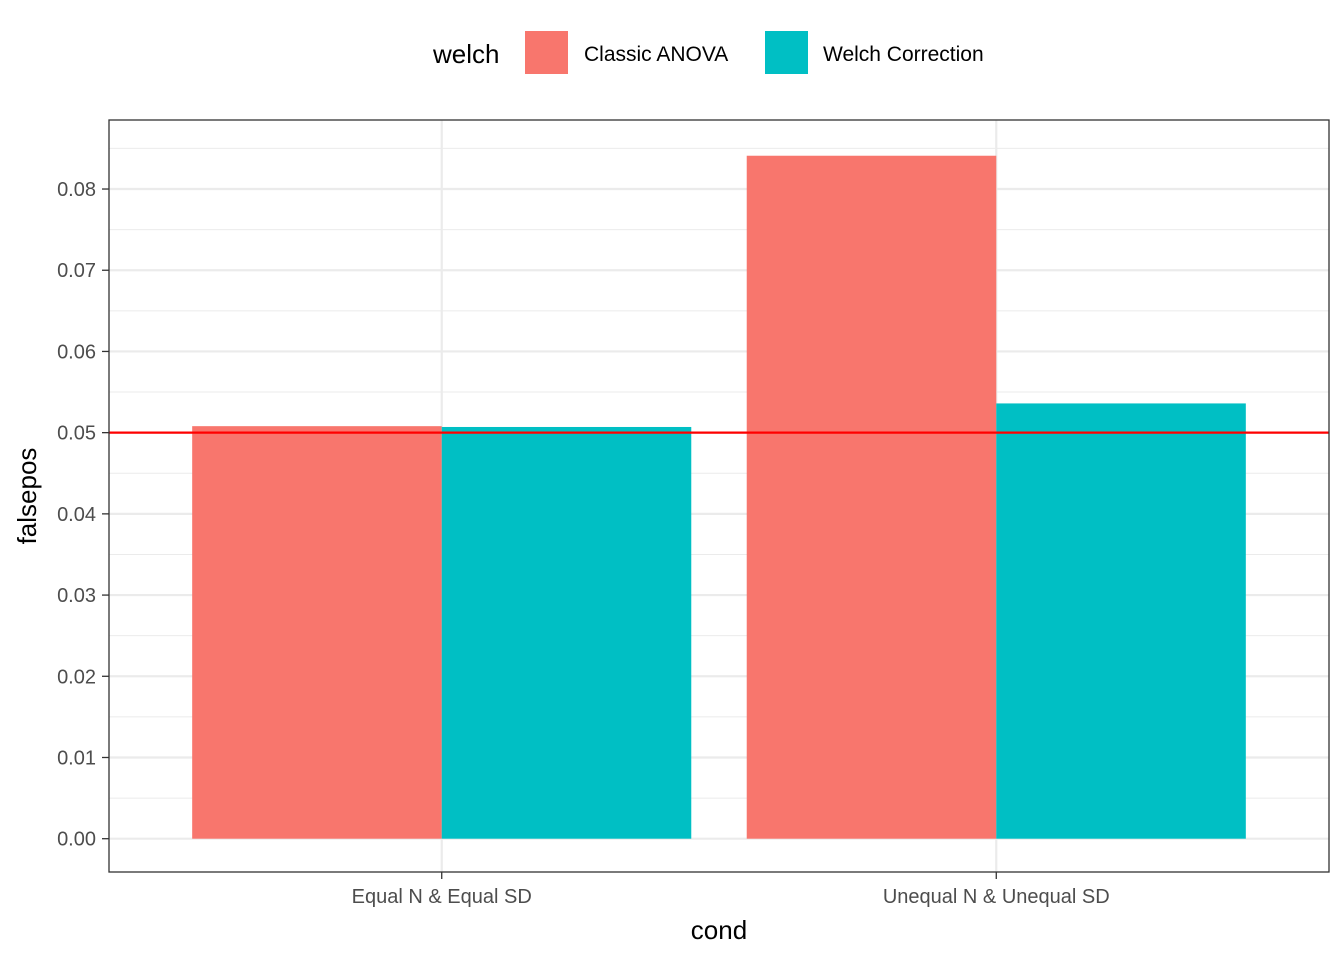 The height and width of the screenshot is (960, 1344). What do you see at coordinates (903, 54) in the screenshot?
I see `legend-label: Welch Correction` at bounding box center [903, 54].